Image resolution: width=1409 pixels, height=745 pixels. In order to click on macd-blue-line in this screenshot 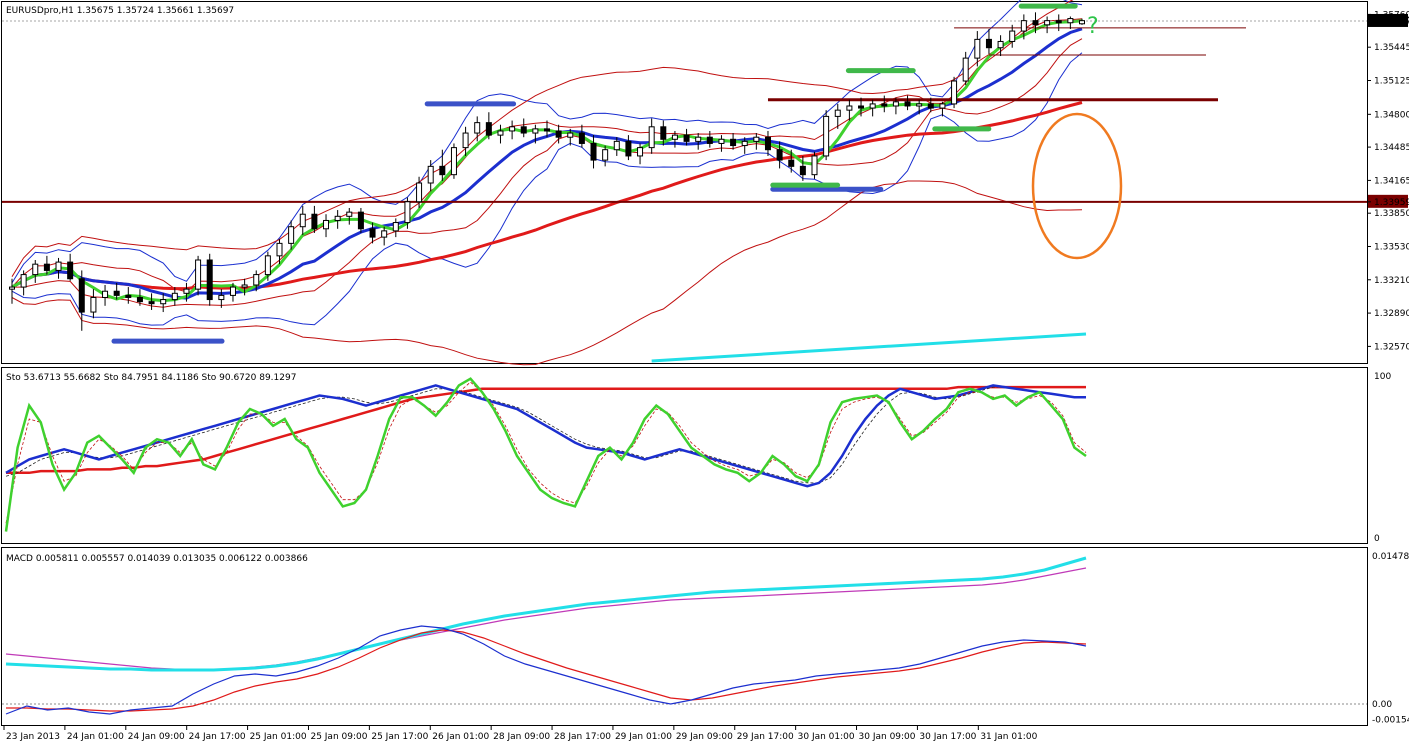, I will do `click(546, 670)`.